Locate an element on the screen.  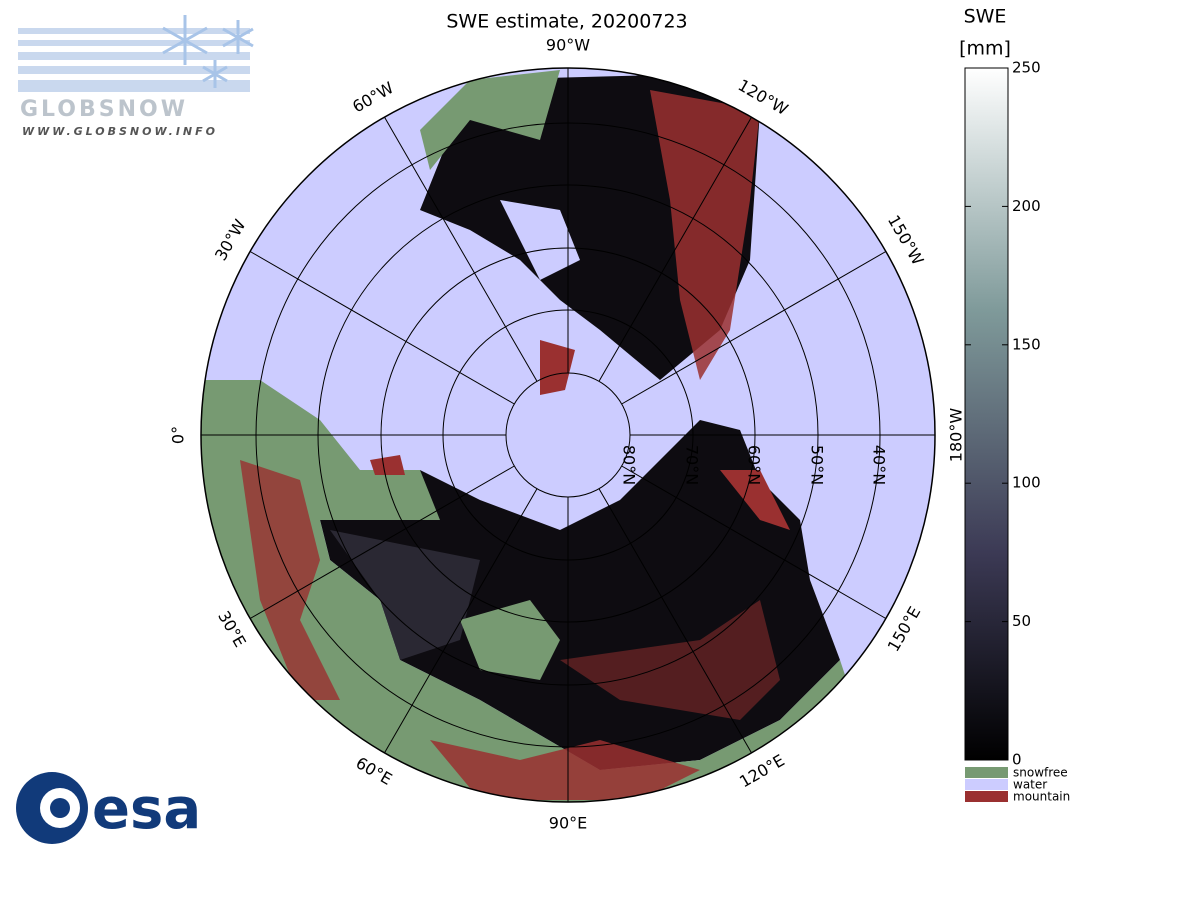
colorbar-tick-label: 100 is located at coordinates (1026, 483).